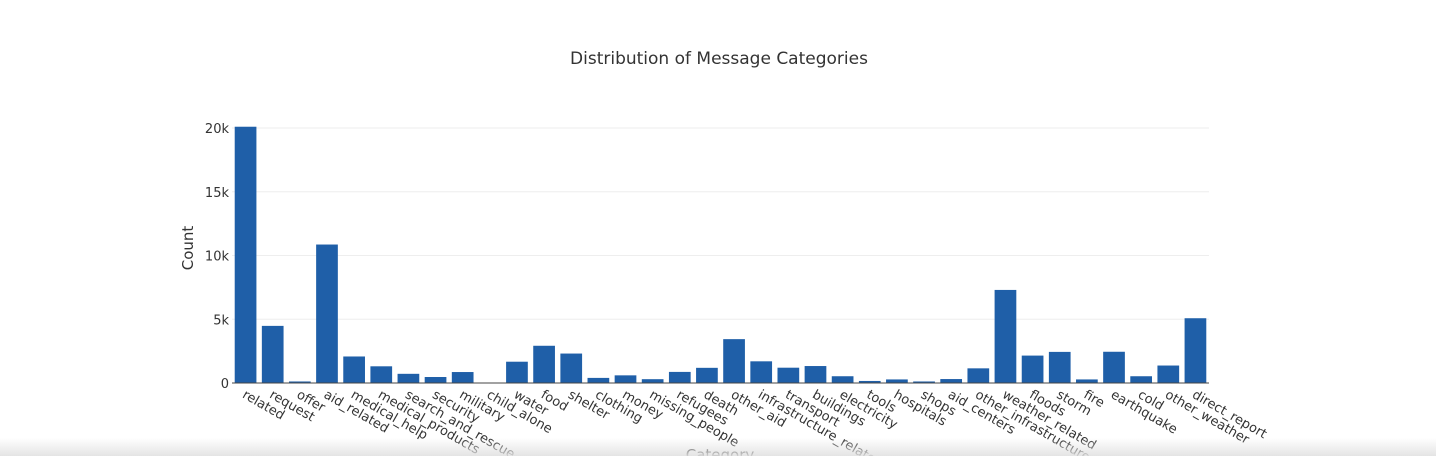 This screenshot has height=456, width=1436. Describe the element at coordinates (327, 313) in the screenshot. I see `bar-aid_related` at that location.